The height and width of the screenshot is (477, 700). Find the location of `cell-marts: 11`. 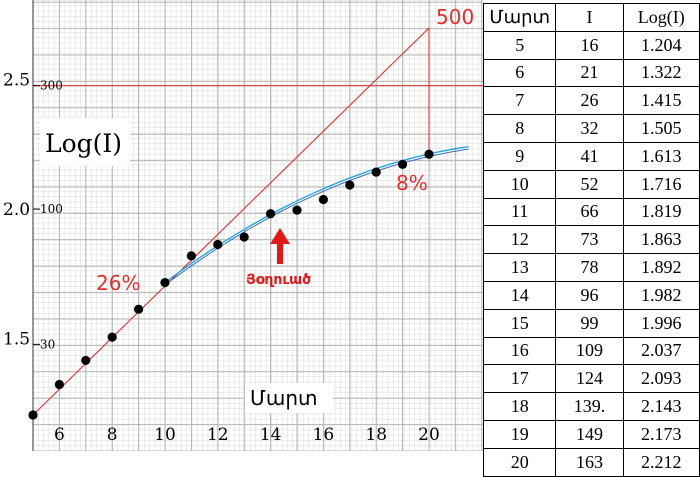

cell-marts: 11 is located at coordinates (519, 212).